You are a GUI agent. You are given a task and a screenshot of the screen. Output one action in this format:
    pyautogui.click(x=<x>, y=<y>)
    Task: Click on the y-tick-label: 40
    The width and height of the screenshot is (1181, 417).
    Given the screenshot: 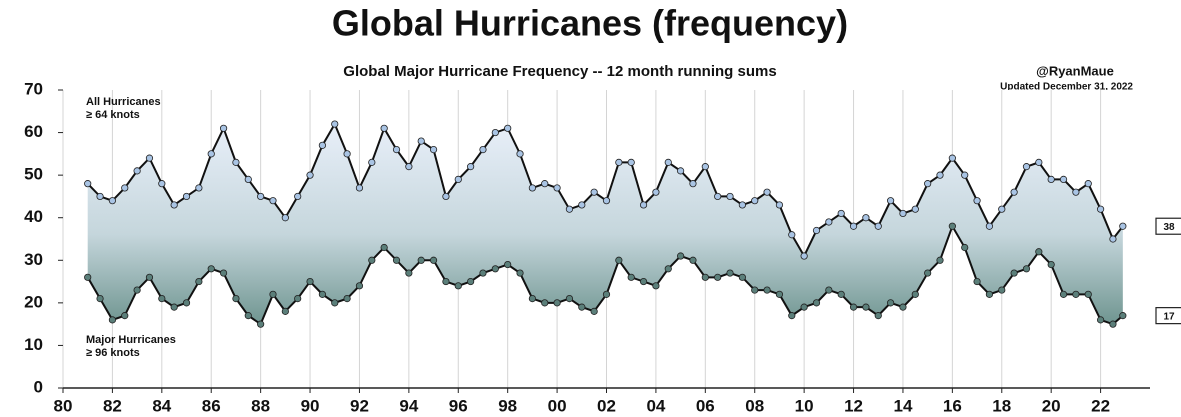 What is the action you would take?
    pyautogui.click(x=33, y=216)
    